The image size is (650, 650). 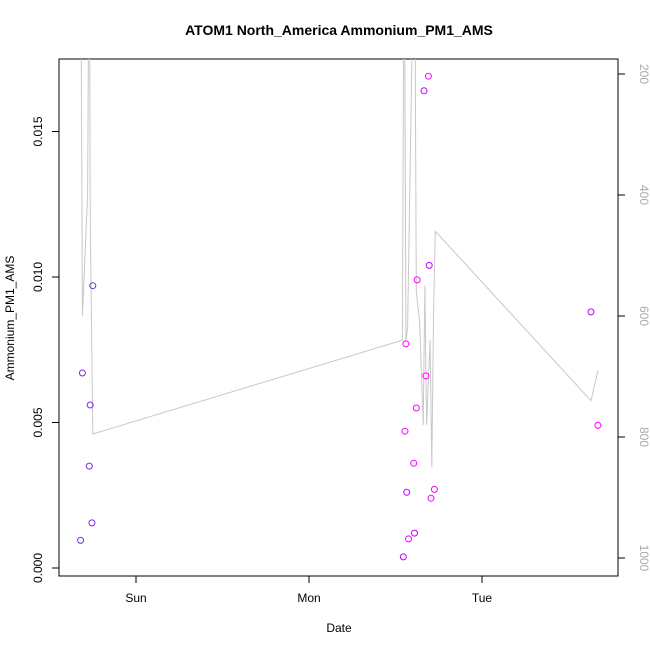 What do you see at coordinates (308, 598) in the screenshot?
I see `x-tick-label: Mon` at bounding box center [308, 598].